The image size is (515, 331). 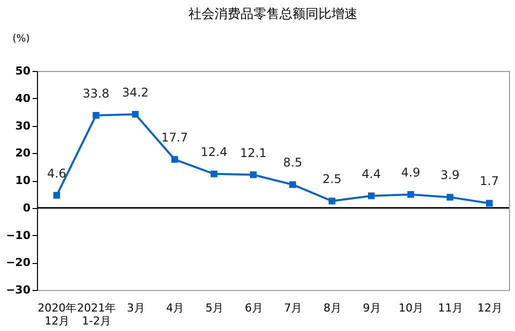 What do you see at coordinates (23, 71) in the screenshot?
I see `y-tick-label: 50` at bounding box center [23, 71].